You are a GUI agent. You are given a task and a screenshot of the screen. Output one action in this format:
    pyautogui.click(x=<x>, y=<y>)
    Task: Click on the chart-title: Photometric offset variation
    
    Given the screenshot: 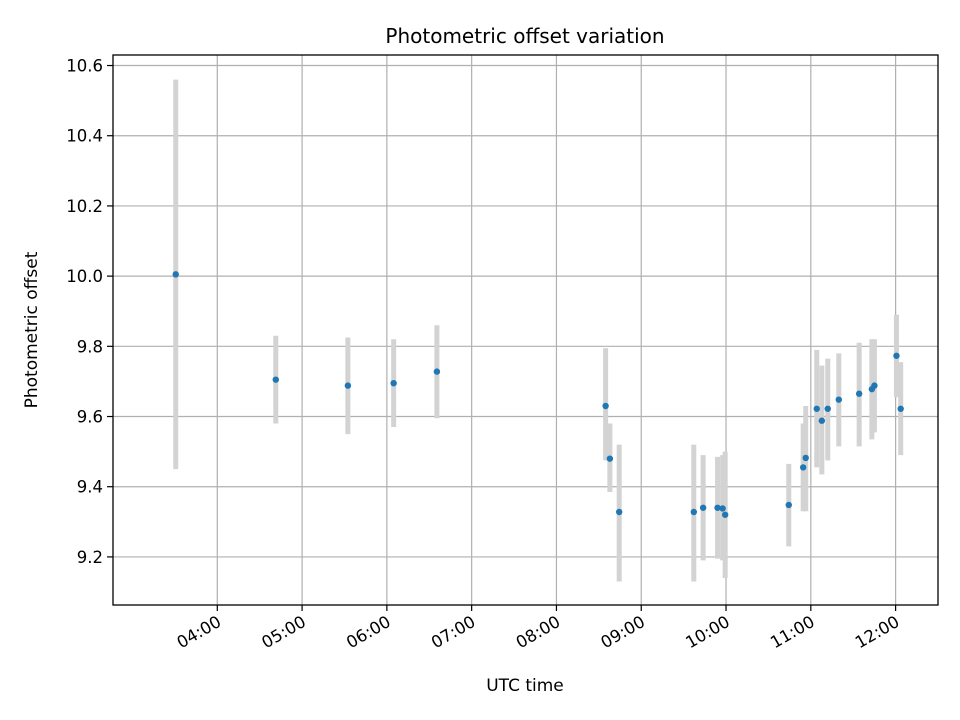 What is the action you would take?
    pyautogui.click(x=524, y=36)
    